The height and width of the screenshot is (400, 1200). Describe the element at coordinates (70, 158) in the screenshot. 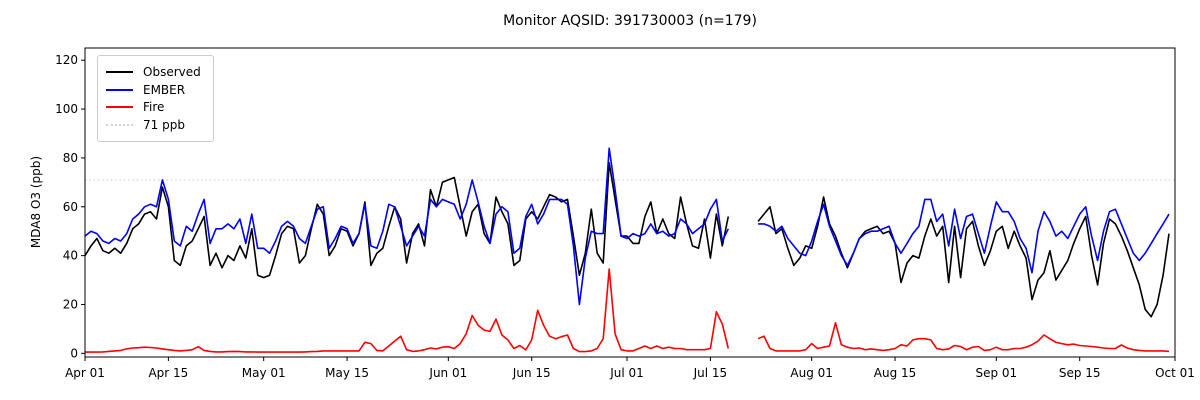

I see `y-tick-label: 80` at that location.